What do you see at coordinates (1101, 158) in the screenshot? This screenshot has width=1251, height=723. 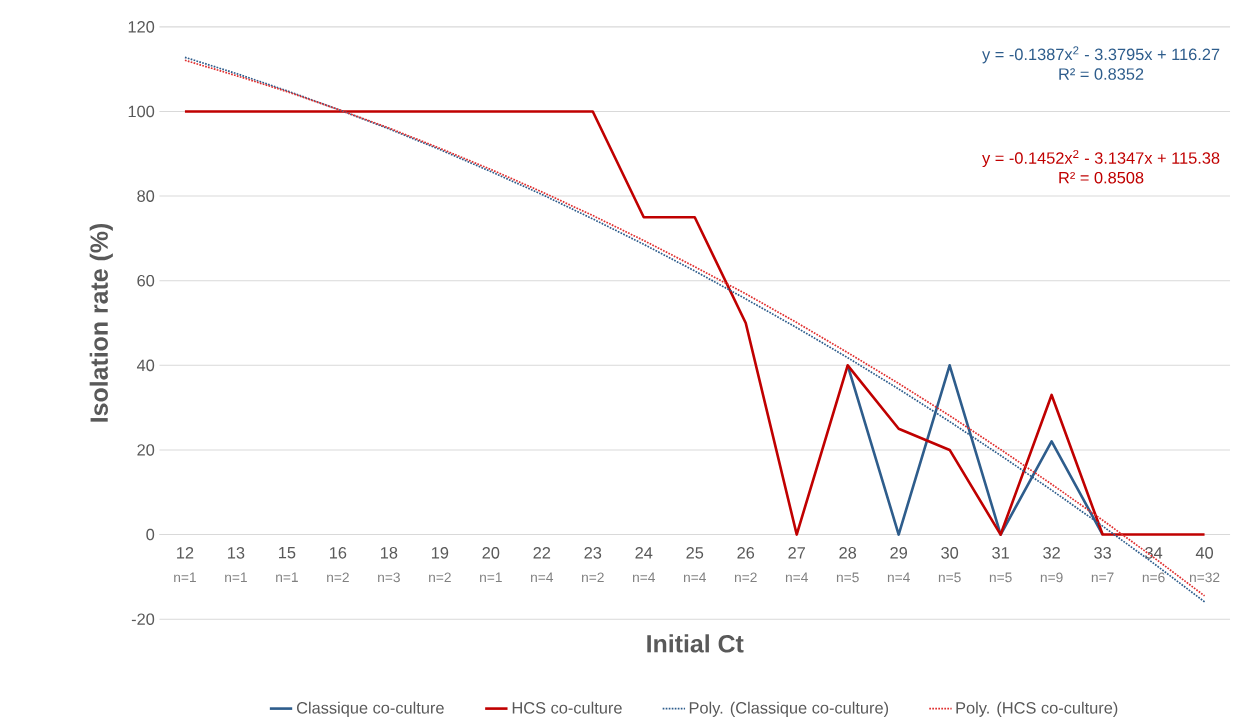 I see `annotation: y = -0.1452x$^{2}$ - 3.1347x + 115.38` at bounding box center [1101, 158].